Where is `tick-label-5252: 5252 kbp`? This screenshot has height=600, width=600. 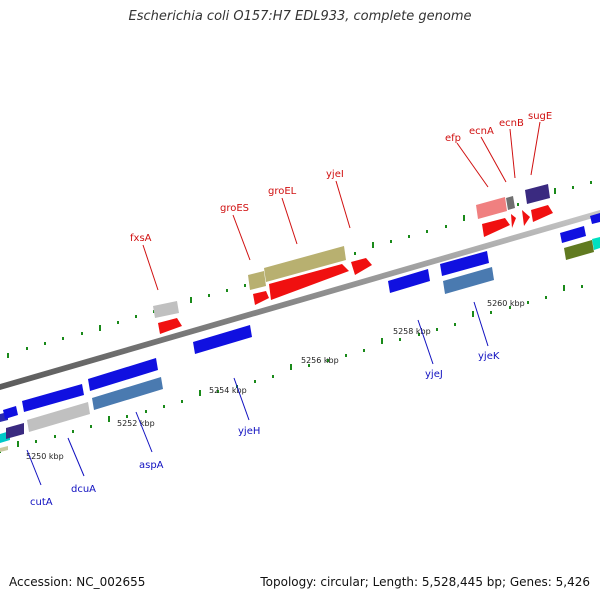 tick-label-5252: 5252 kbp is located at coordinates (136, 423).